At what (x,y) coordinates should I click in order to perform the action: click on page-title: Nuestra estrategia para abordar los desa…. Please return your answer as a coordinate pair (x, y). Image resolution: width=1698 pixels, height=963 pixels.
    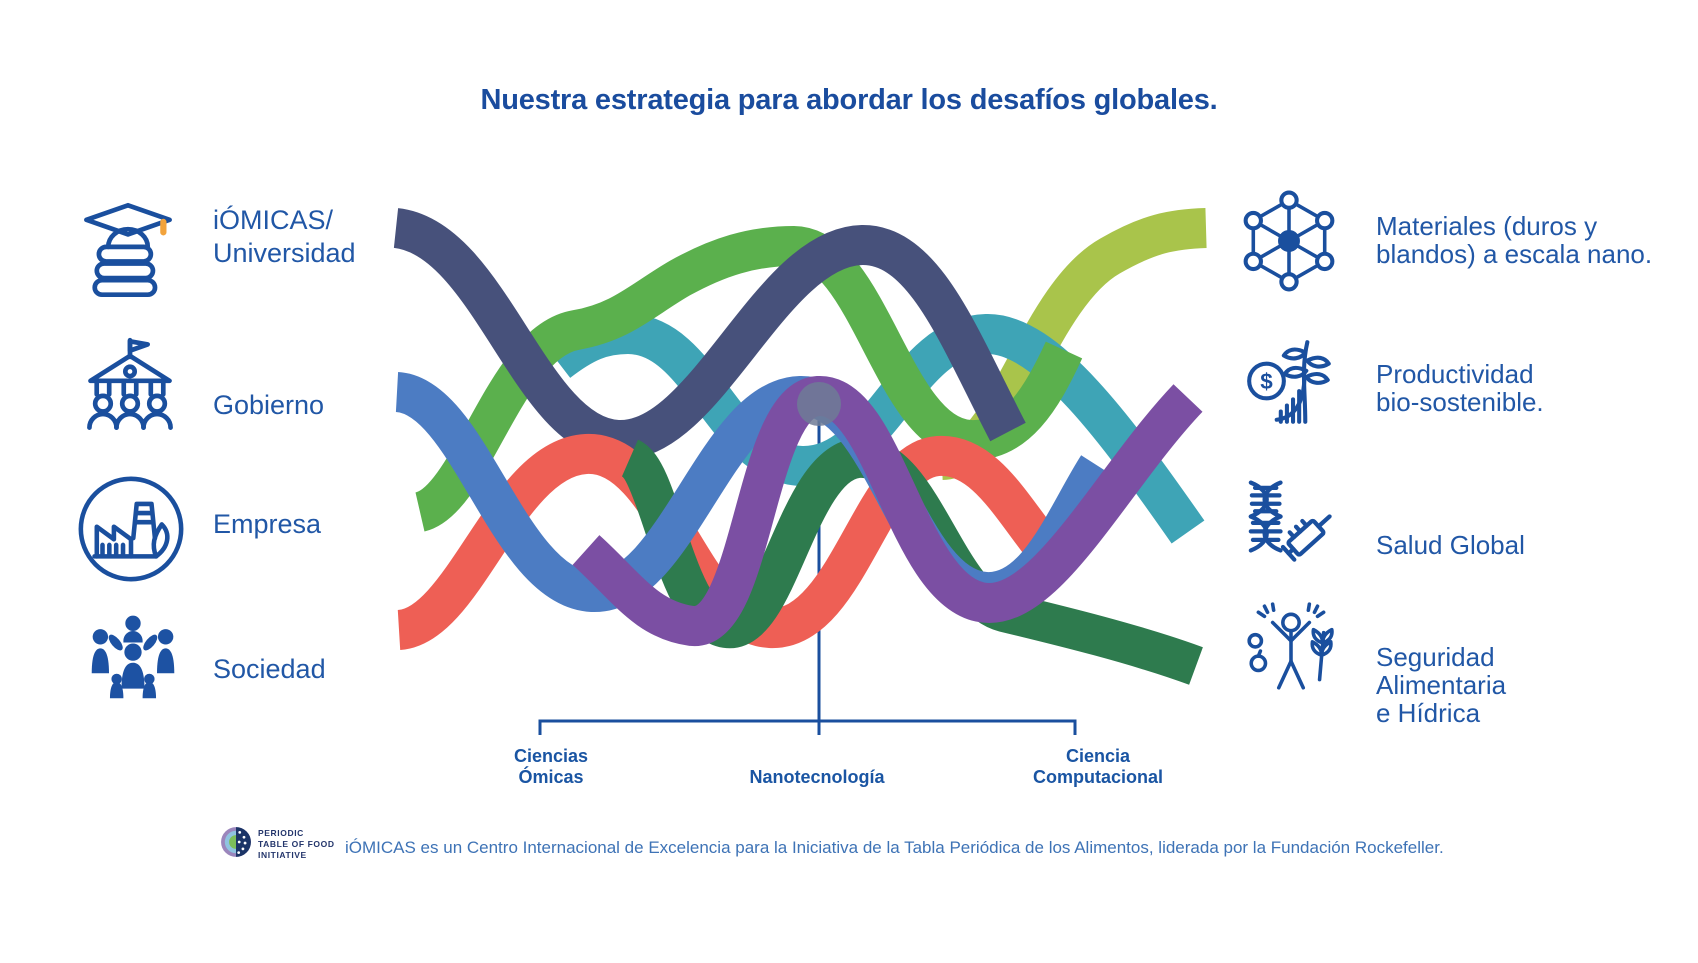
    Looking at the image, I should click on (849, 100).